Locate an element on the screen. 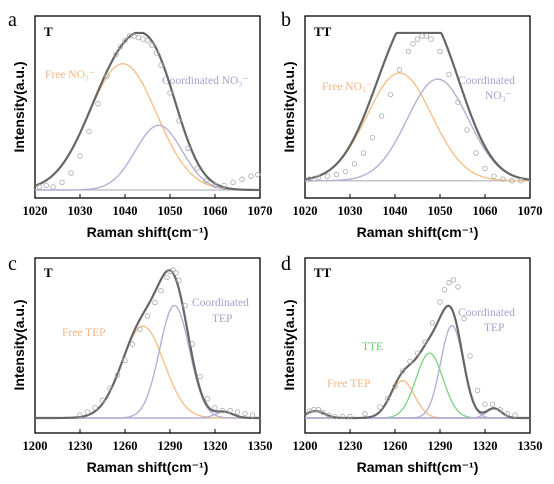  x-ticks-a: 1020 1030 1040 1050 1060 1070 is located at coordinates (148, 206).